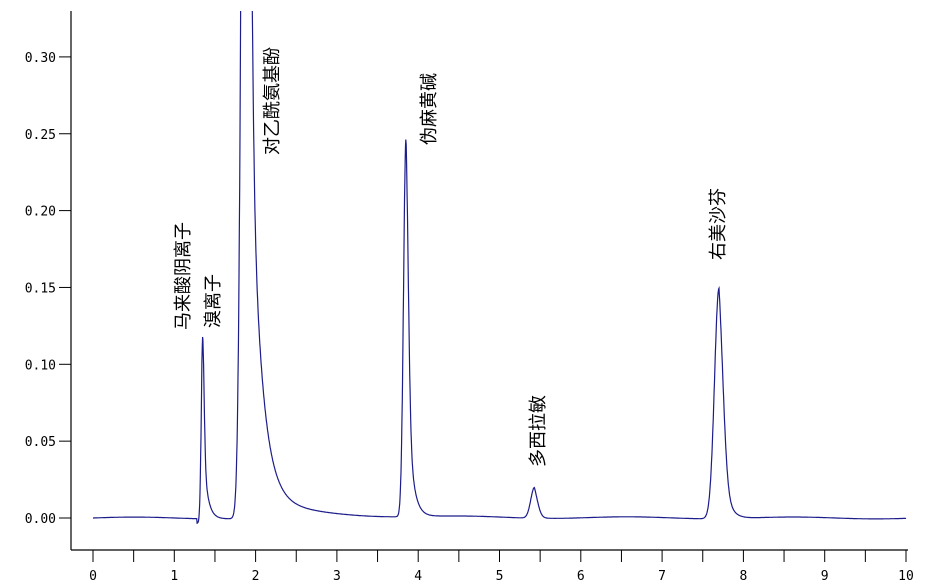 Image resolution: width=925 pixels, height=582 pixels. What do you see at coordinates (825, 575) in the screenshot?
I see `x-tick-label: 9` at bounding box center [825, 575].